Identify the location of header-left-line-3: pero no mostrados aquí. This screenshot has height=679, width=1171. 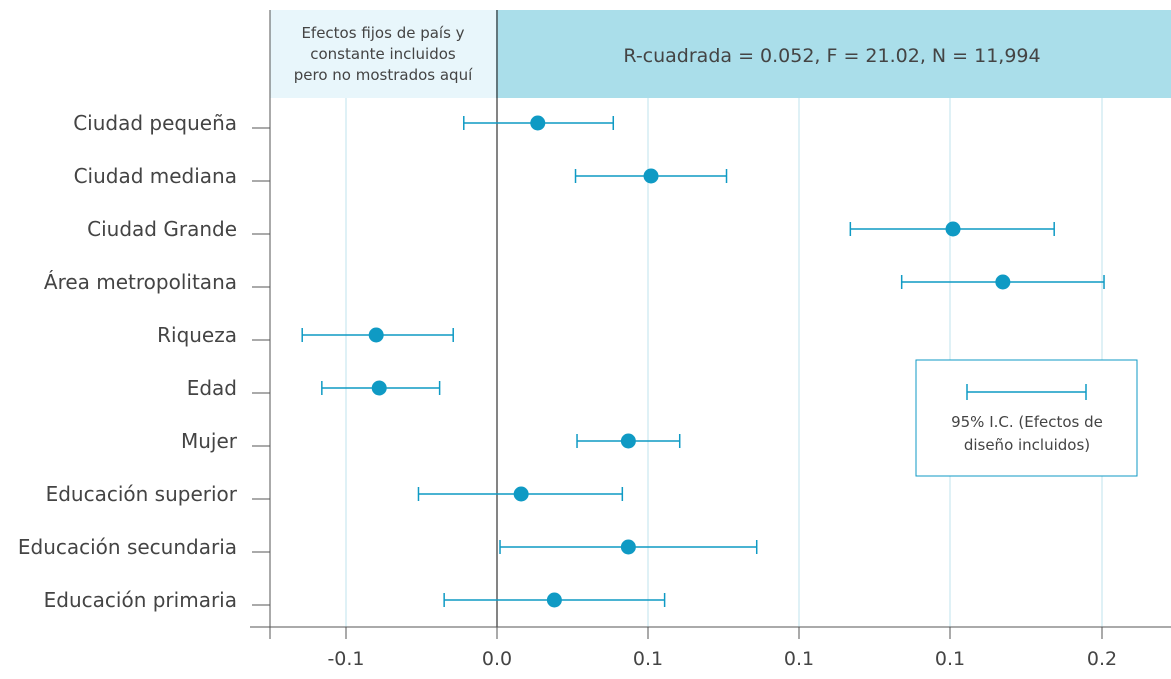
(383, 75).